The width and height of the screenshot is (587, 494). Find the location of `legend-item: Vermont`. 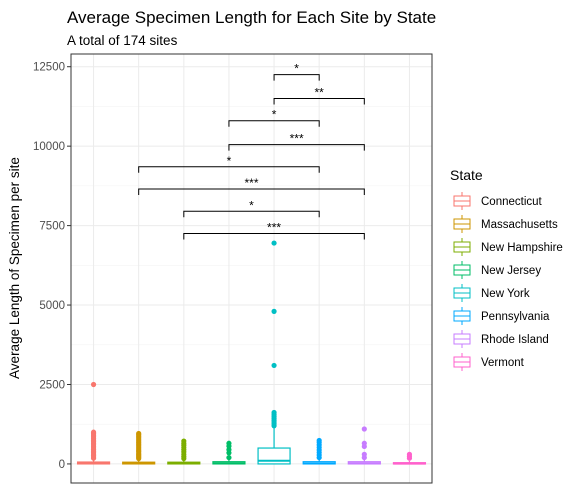

legend-item: Vermont is located at coordinates (489, 362).